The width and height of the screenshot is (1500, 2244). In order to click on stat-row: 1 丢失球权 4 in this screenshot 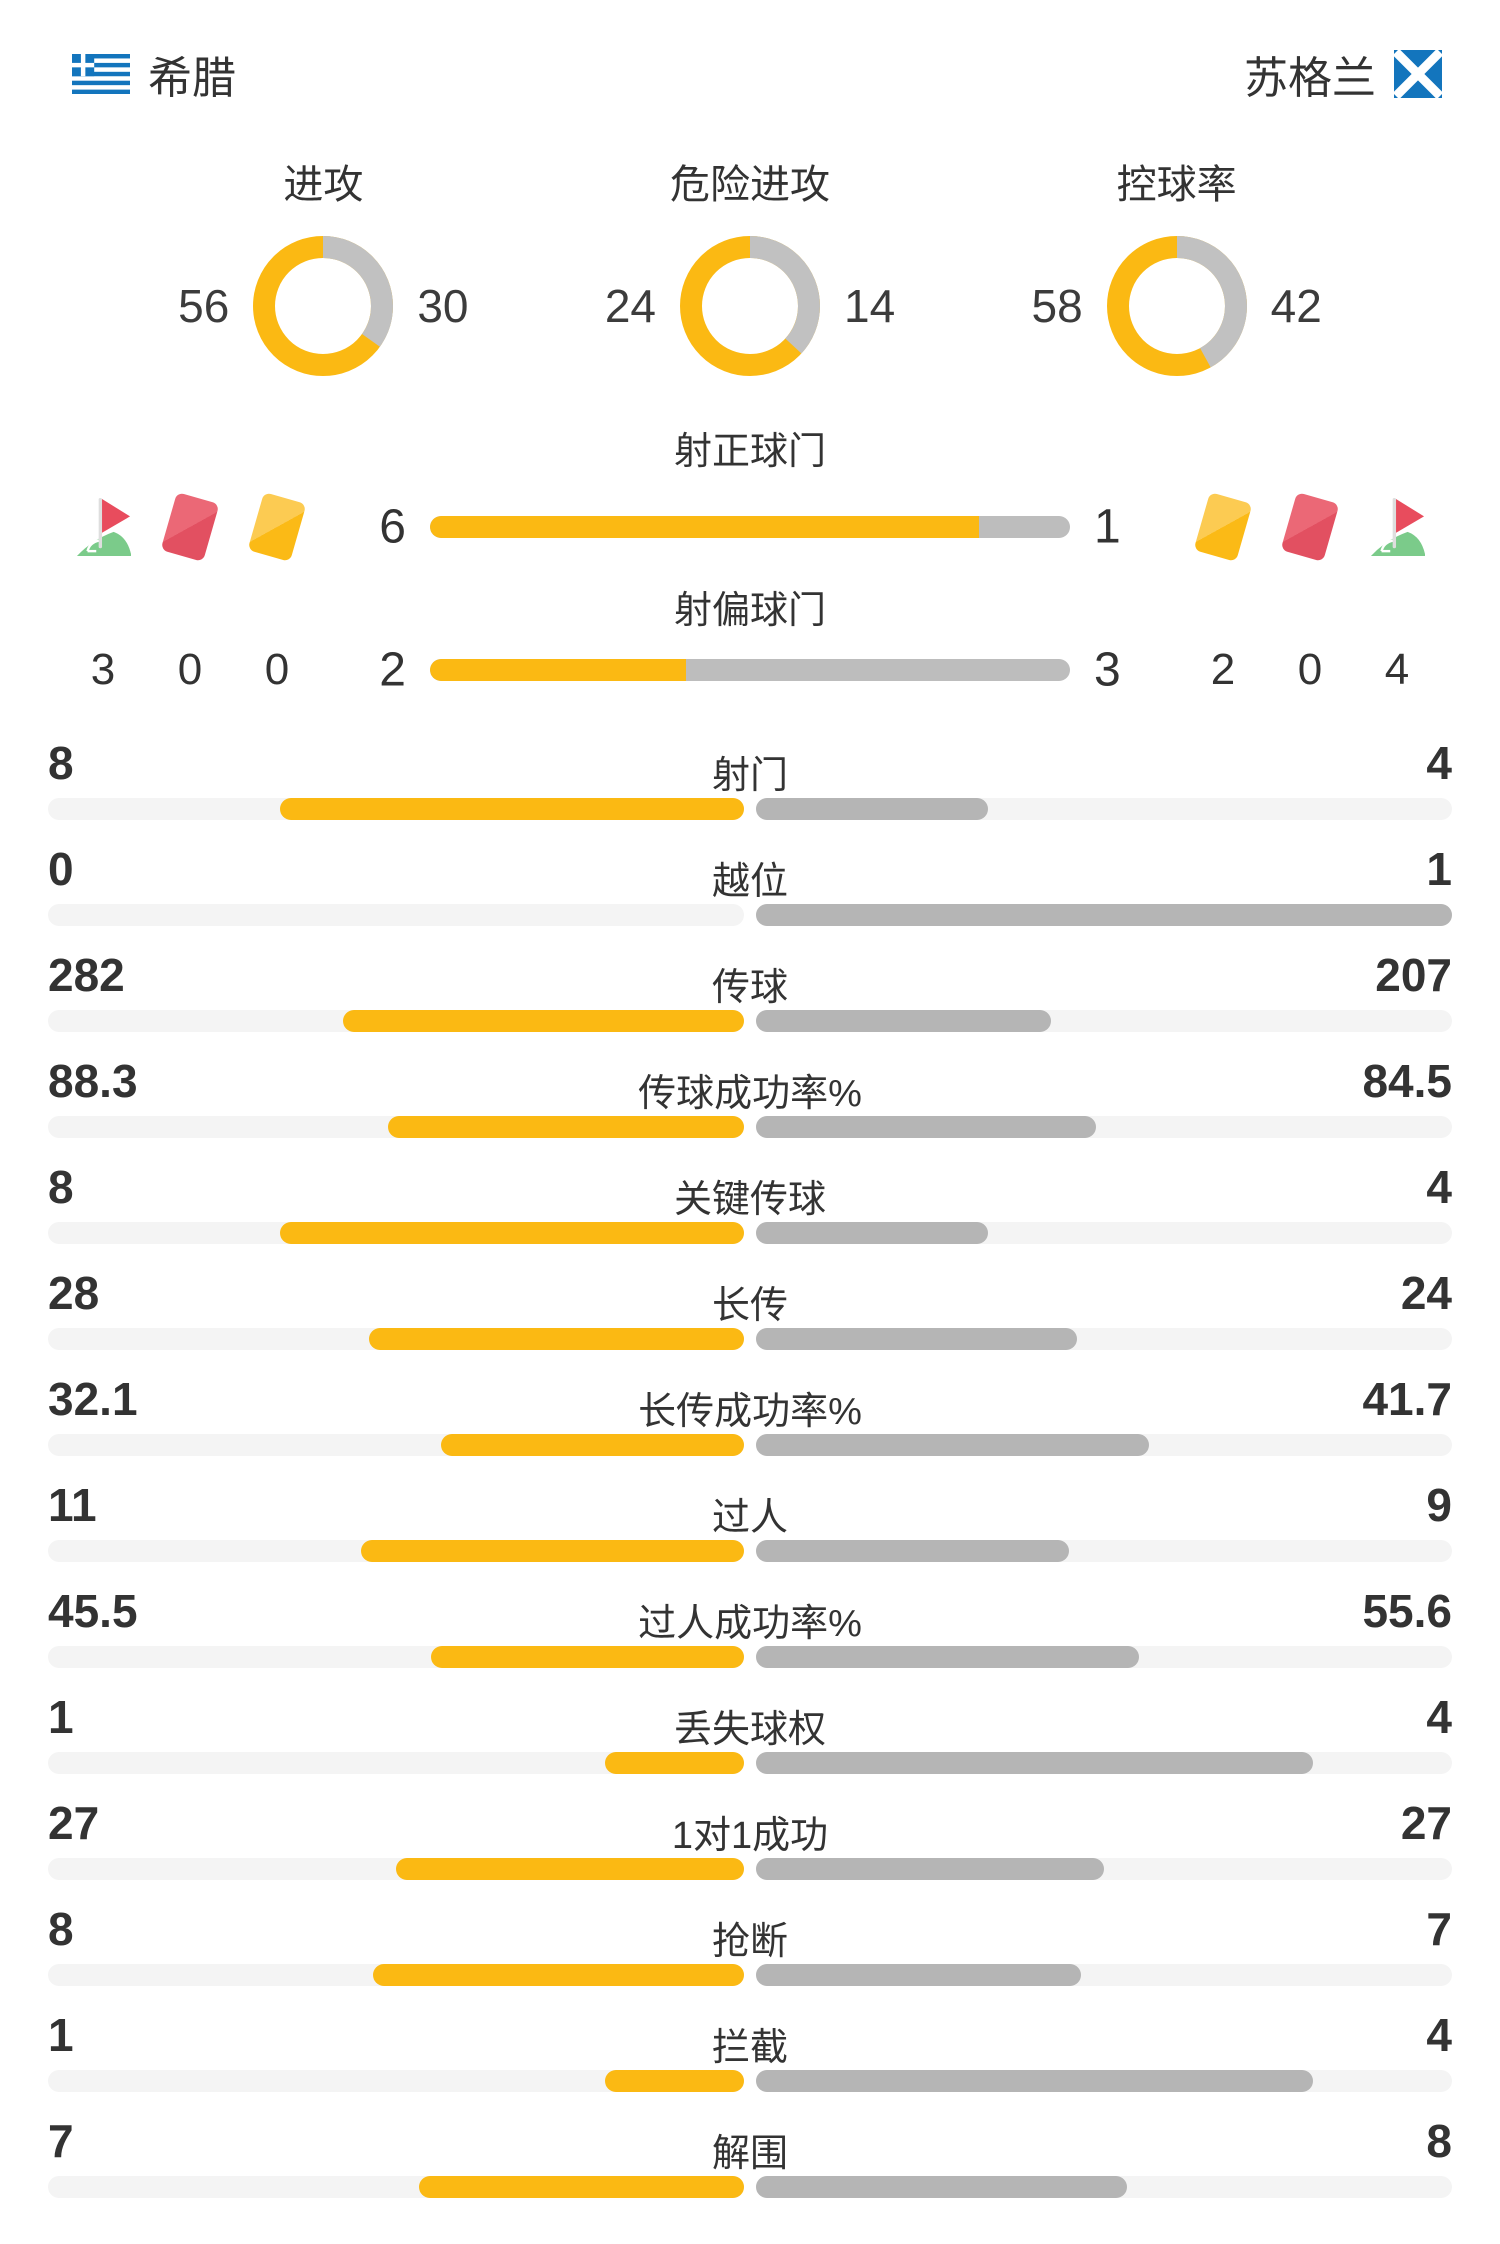, I will do `click(750, 1741)`.